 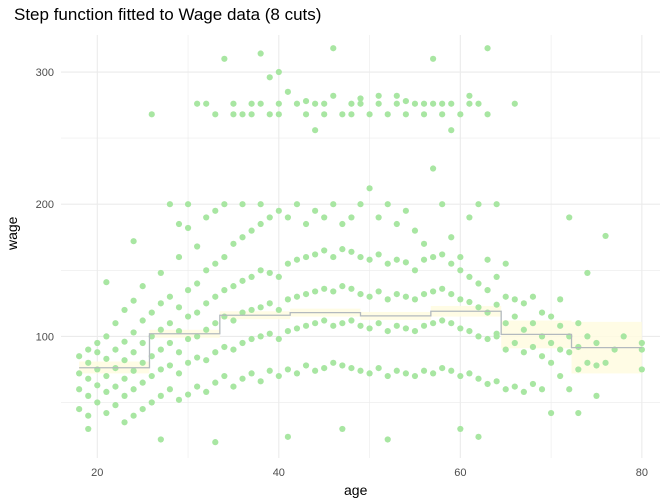 What do you see at coordinates (642, 473) in the screenshot?
I see `x-tick-label: 80` at bounding box center [642, 473].